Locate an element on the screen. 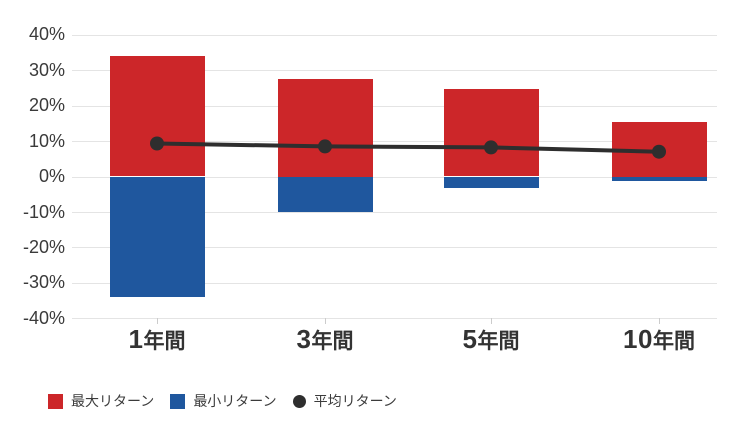 The height and width of the screenshot is (423, 747). y-axis-tick-label: 0% is located at coordinates (51, 176).